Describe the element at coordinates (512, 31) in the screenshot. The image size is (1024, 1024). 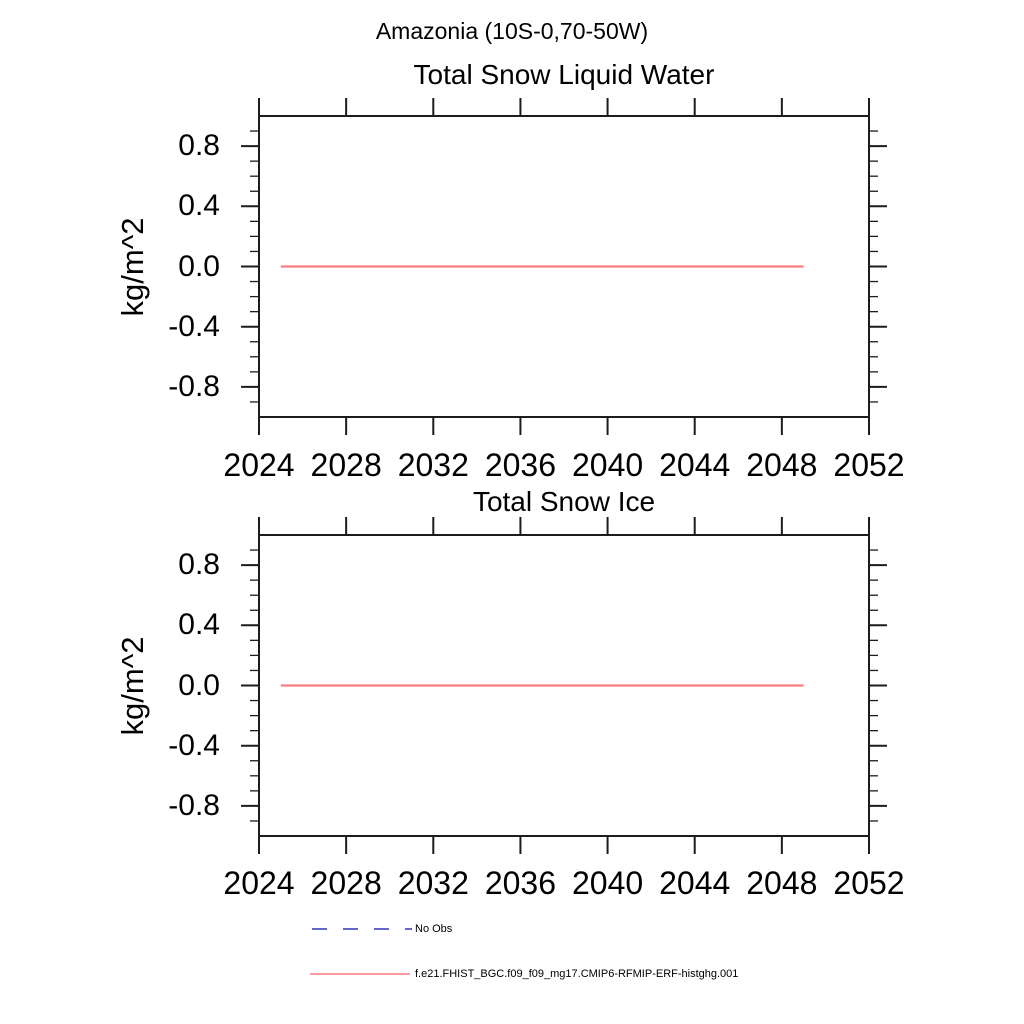
I see `page-title: Amazonia (10S-0,70-50W)` at that location.